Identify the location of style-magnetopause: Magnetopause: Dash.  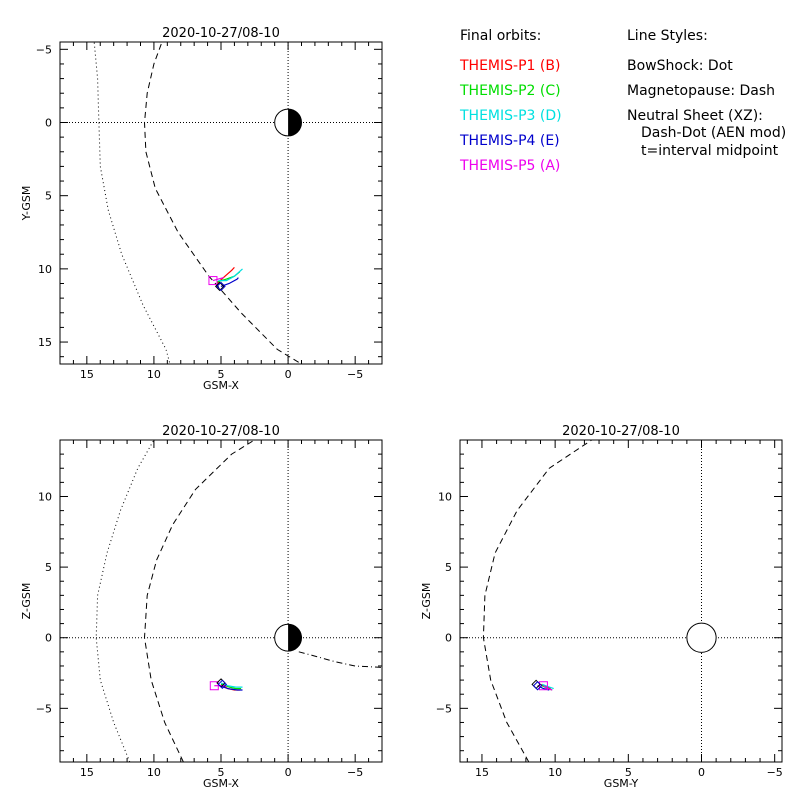
(701, 91).